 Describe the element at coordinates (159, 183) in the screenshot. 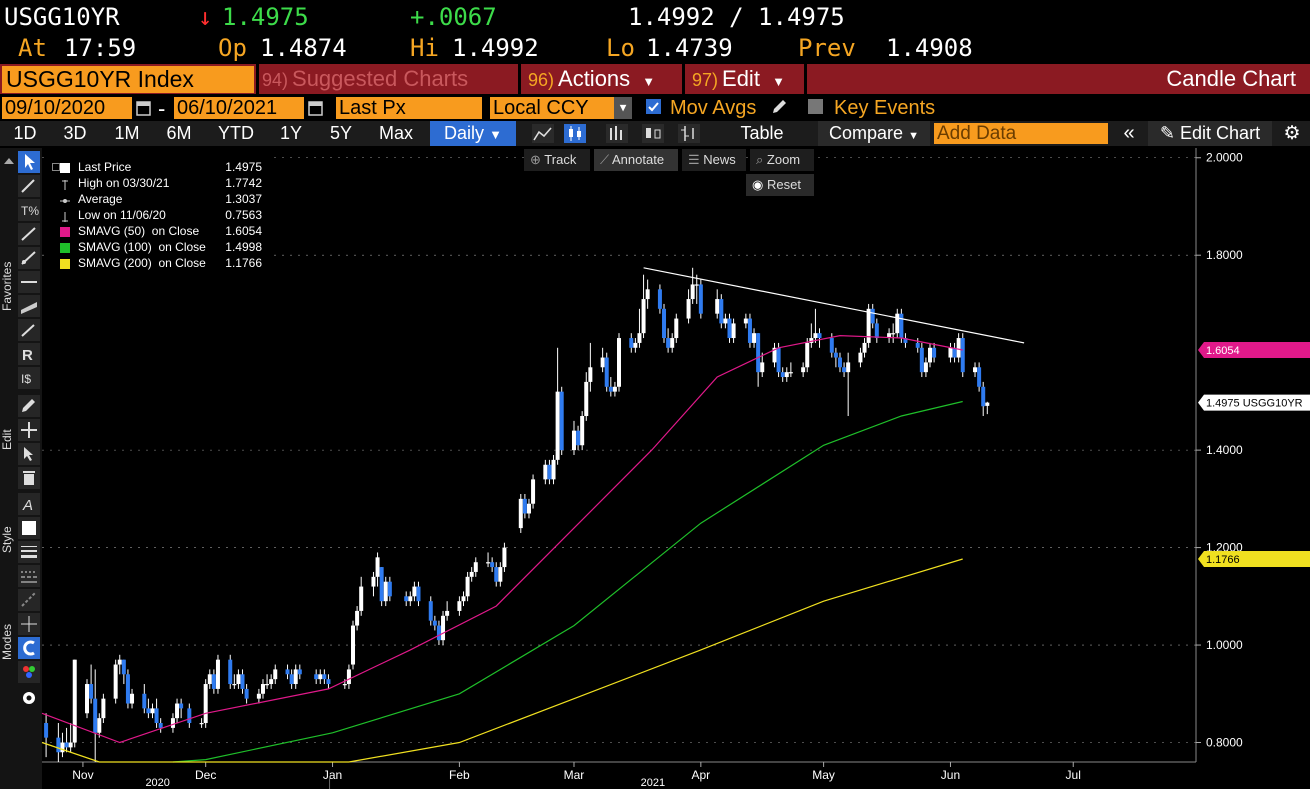

I see `legend-row: High on 03/30/21 1.7742` at that location.